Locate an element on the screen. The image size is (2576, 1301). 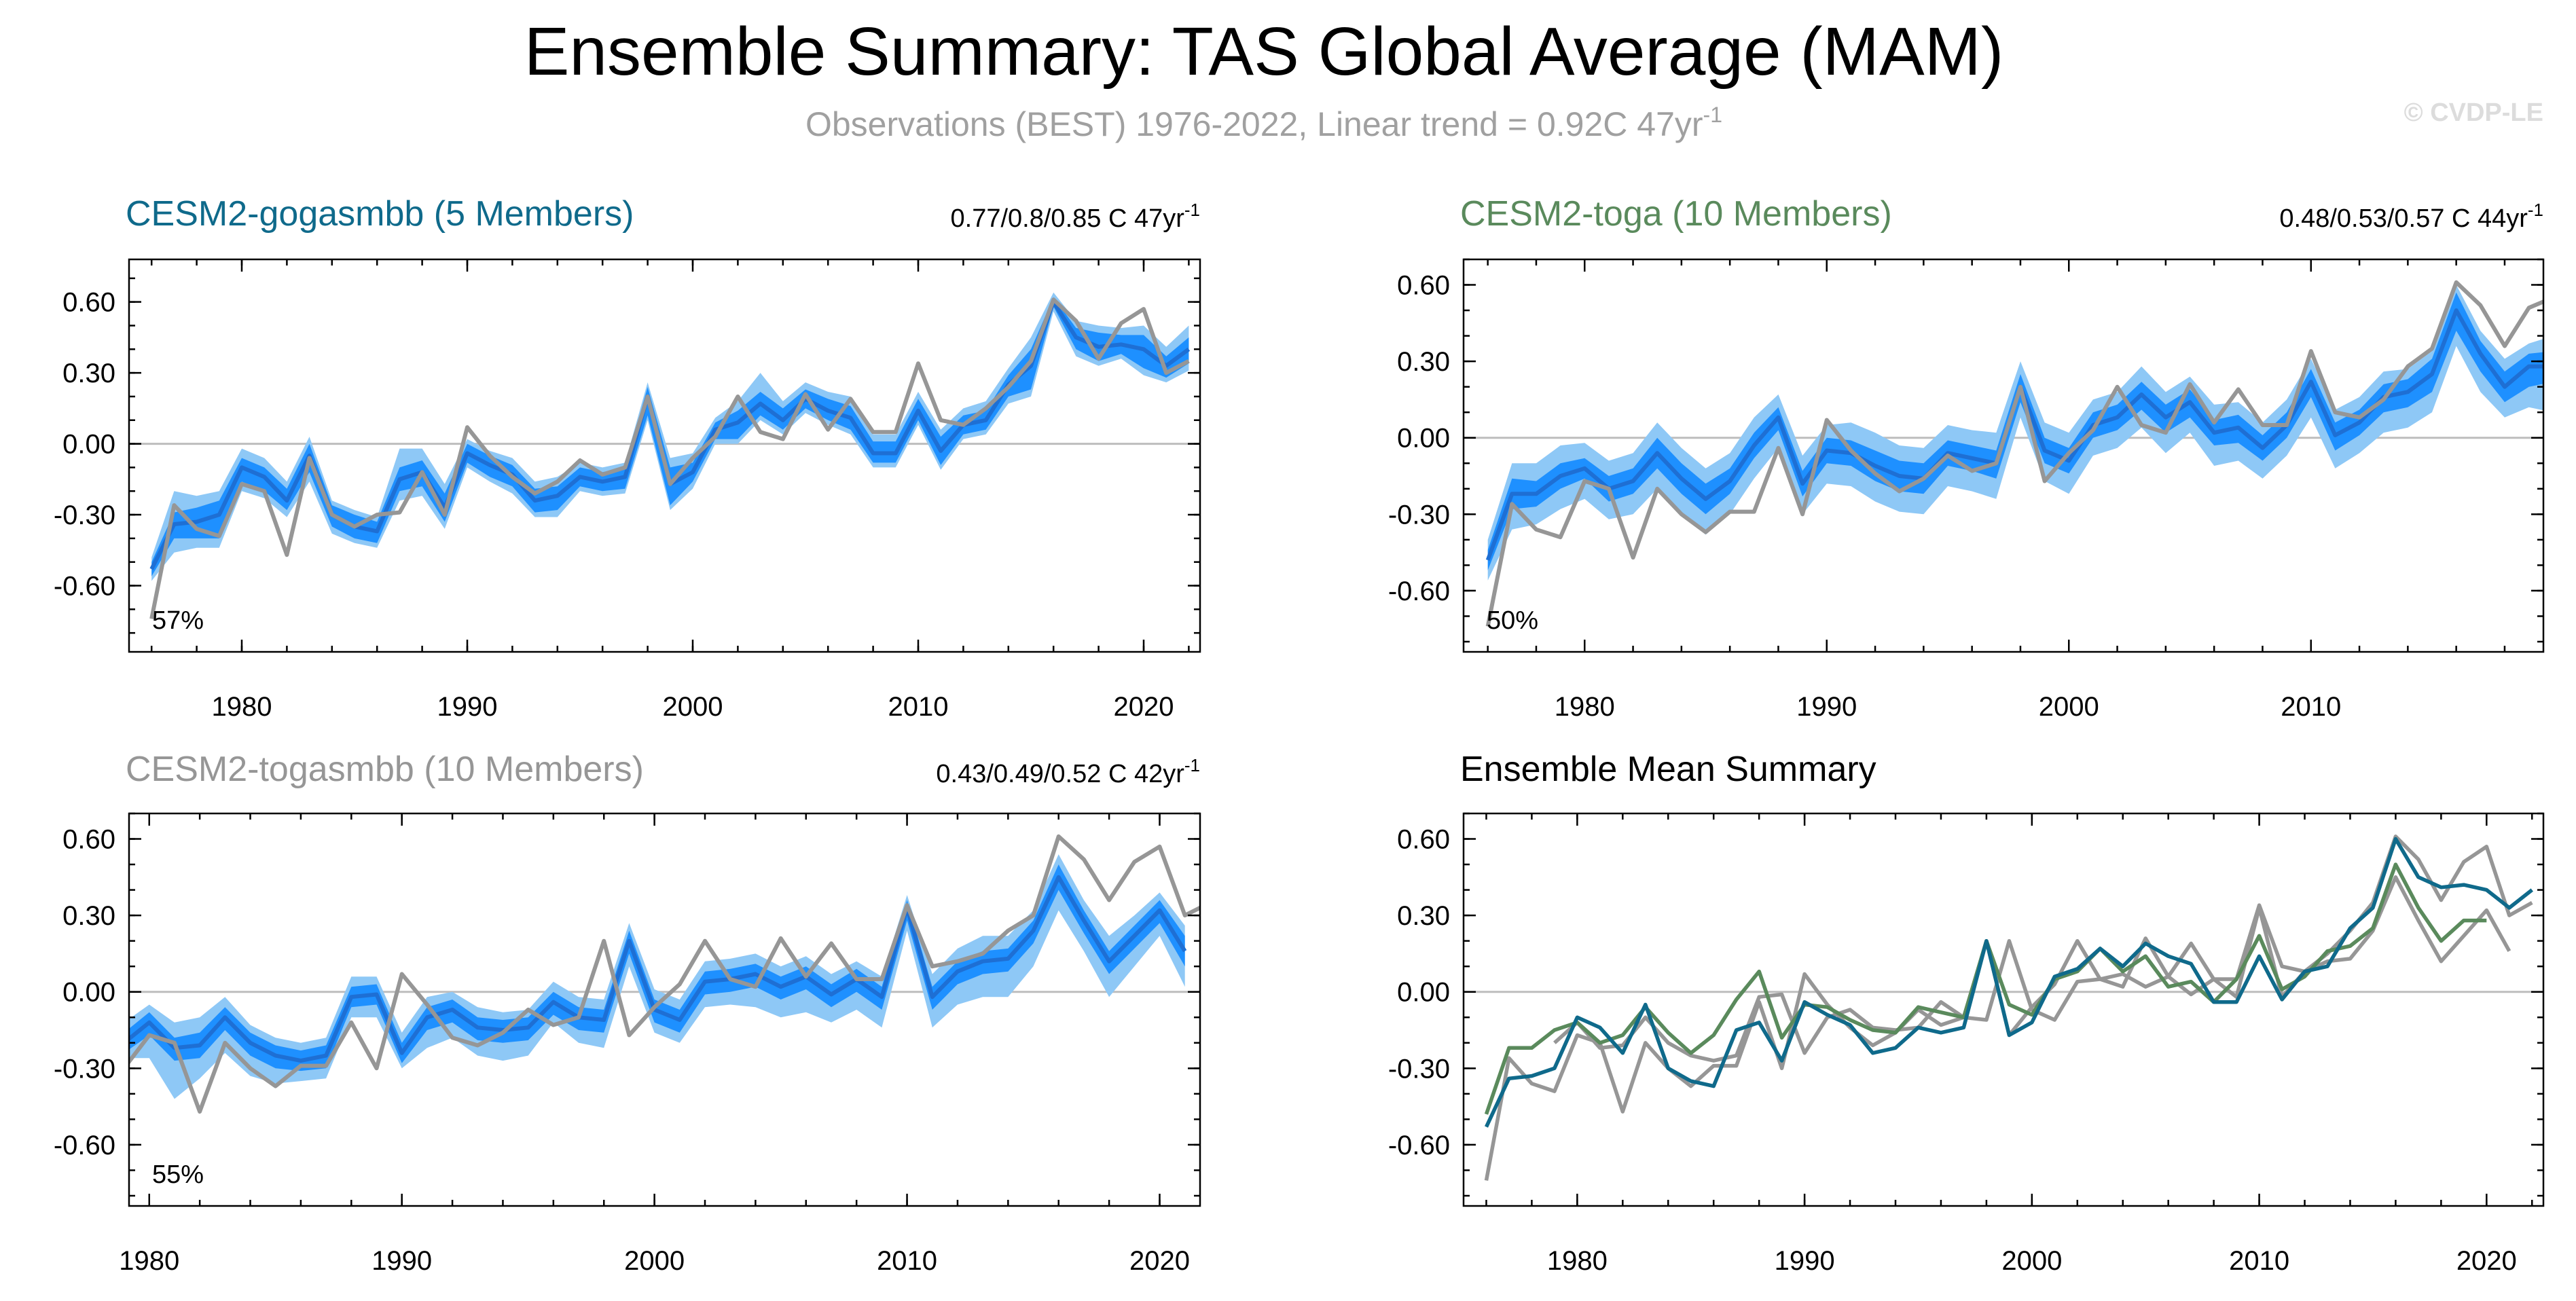
trend-text: 0.77/0.8/0.85 C 47yr is located at coordinates (1068, 218).